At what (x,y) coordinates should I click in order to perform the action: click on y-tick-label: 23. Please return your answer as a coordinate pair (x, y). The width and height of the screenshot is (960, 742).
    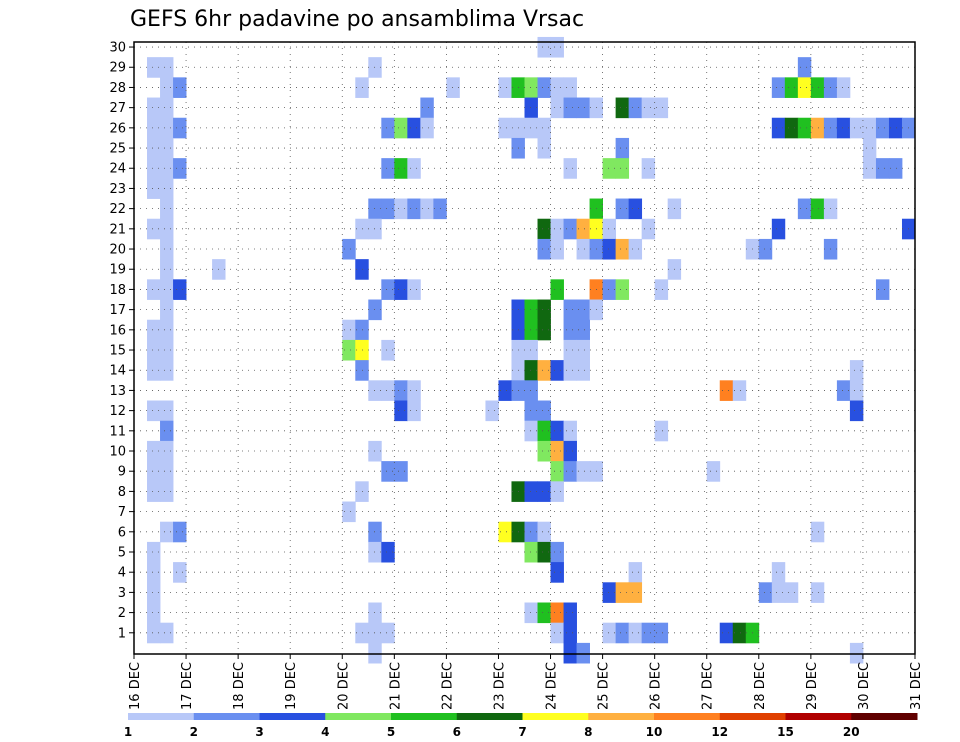
    Looking at the image, I should click on (117, 189).